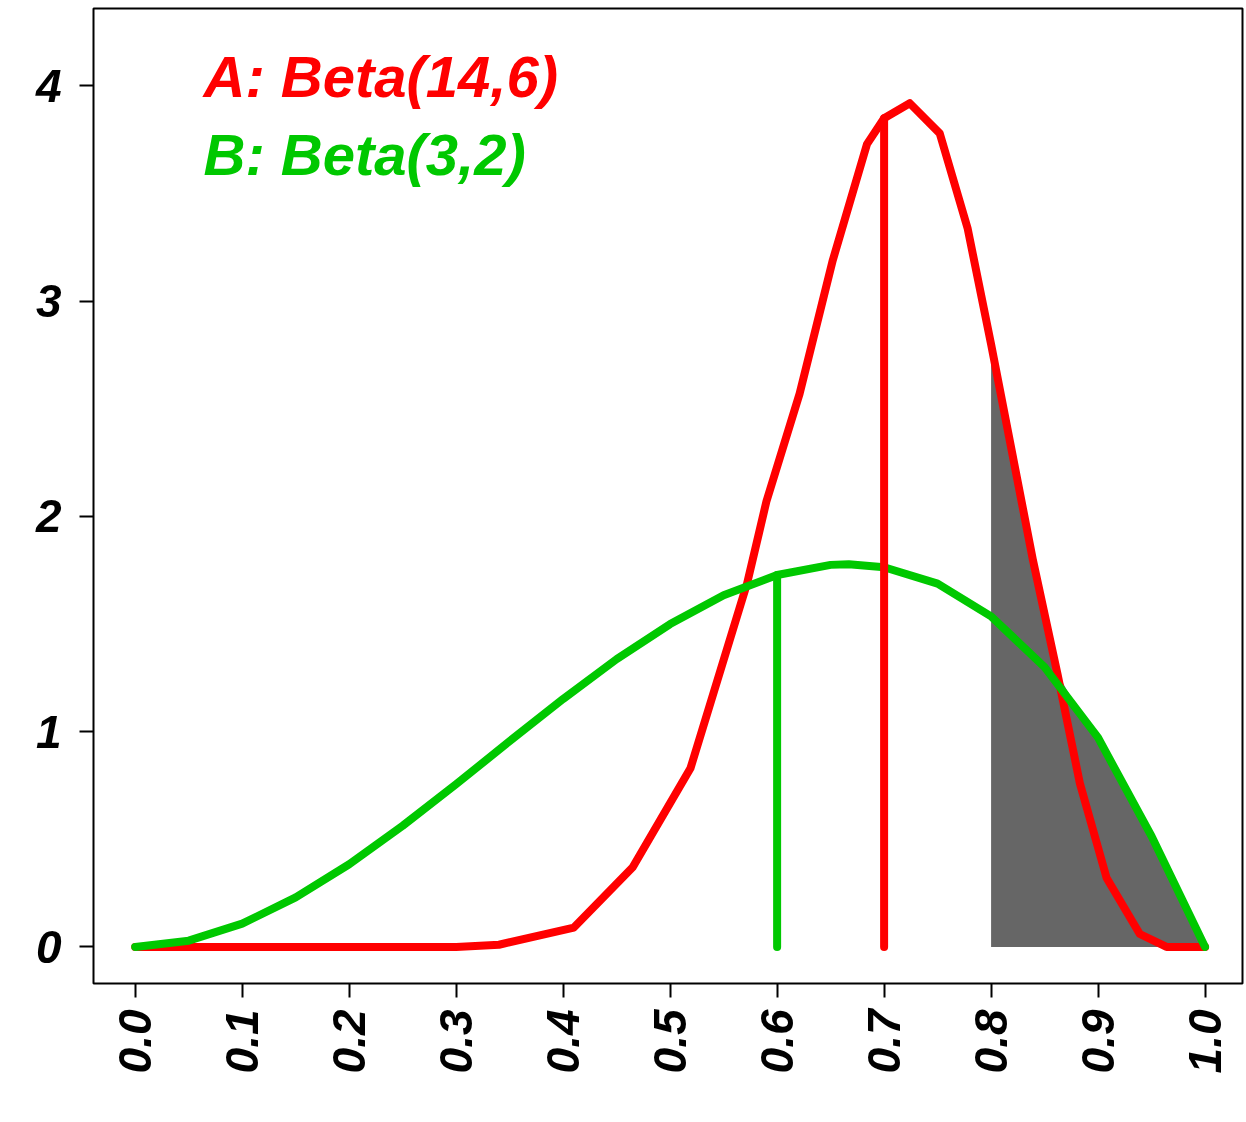 This screenshot has height=1122, width=1246. Describe the element at coordinates (1205, 1041) in the screenshot. I see `x-tick-label: 1.0` at that location.